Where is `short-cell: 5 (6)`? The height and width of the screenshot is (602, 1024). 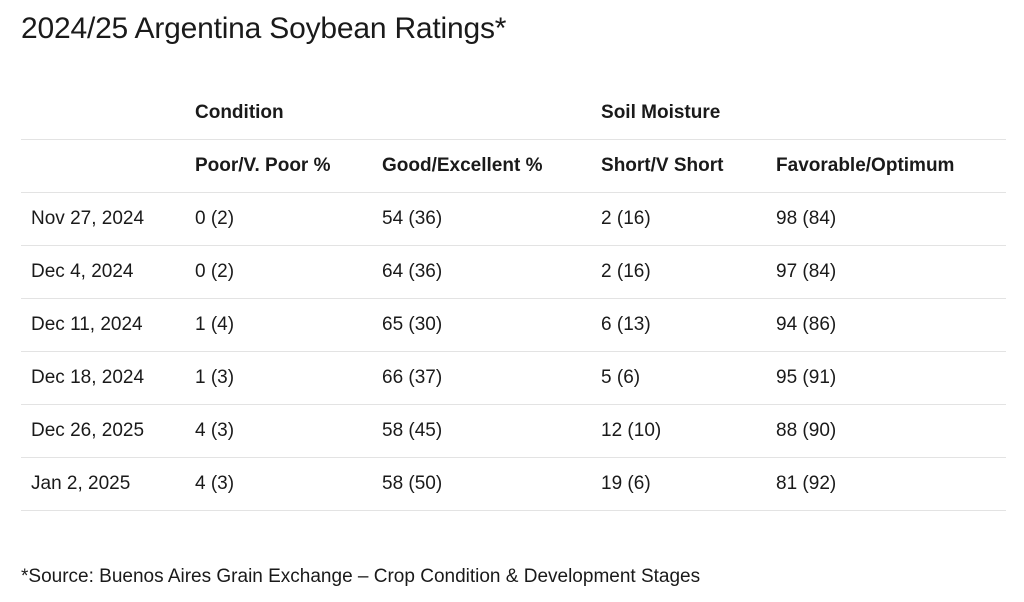 short-cell: 5 (6) is located at coordinates (689, 378).